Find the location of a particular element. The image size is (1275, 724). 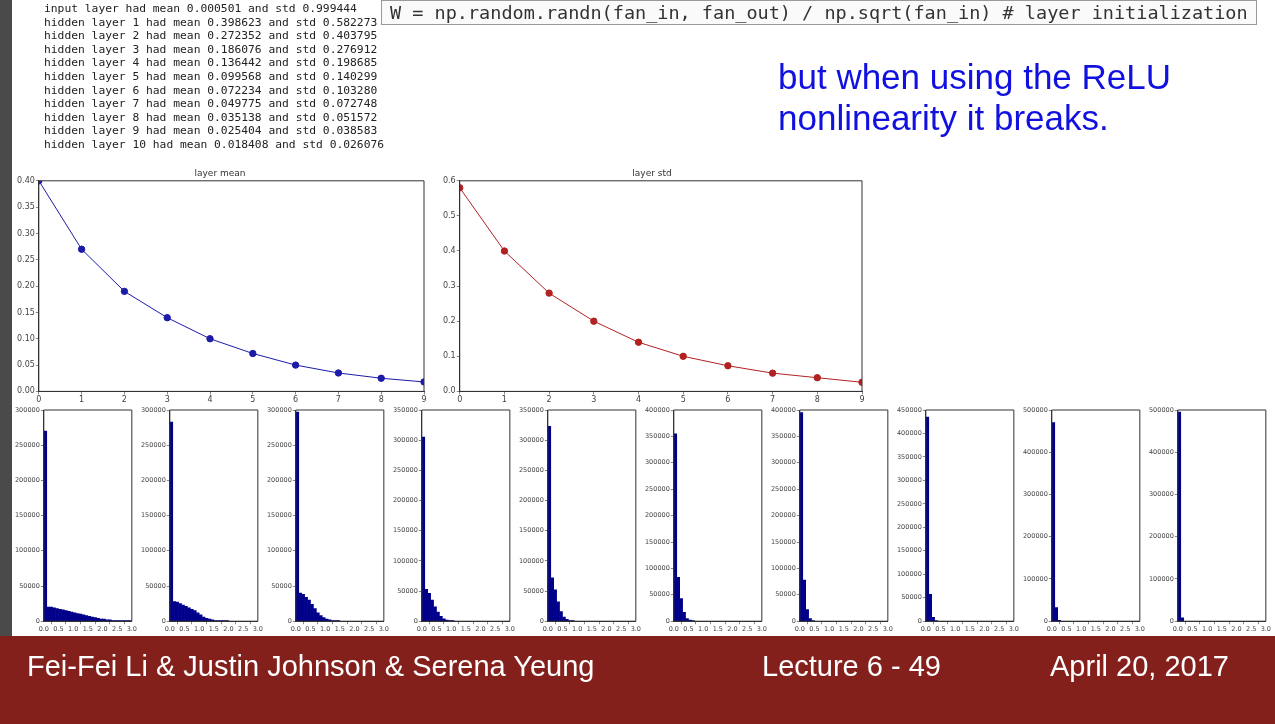

chart-title: layer mean is located at coordinates (220, 172).